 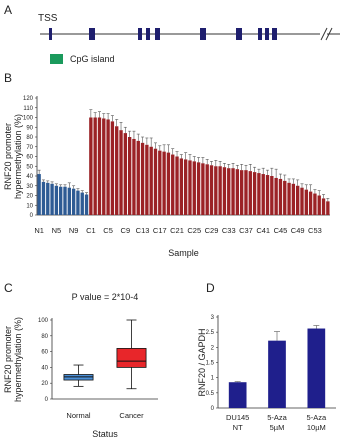 What do you see at coordinates (44, 337) in the screenshot?
I see `y-tick-label: 80` at bounding box center [44, 337].